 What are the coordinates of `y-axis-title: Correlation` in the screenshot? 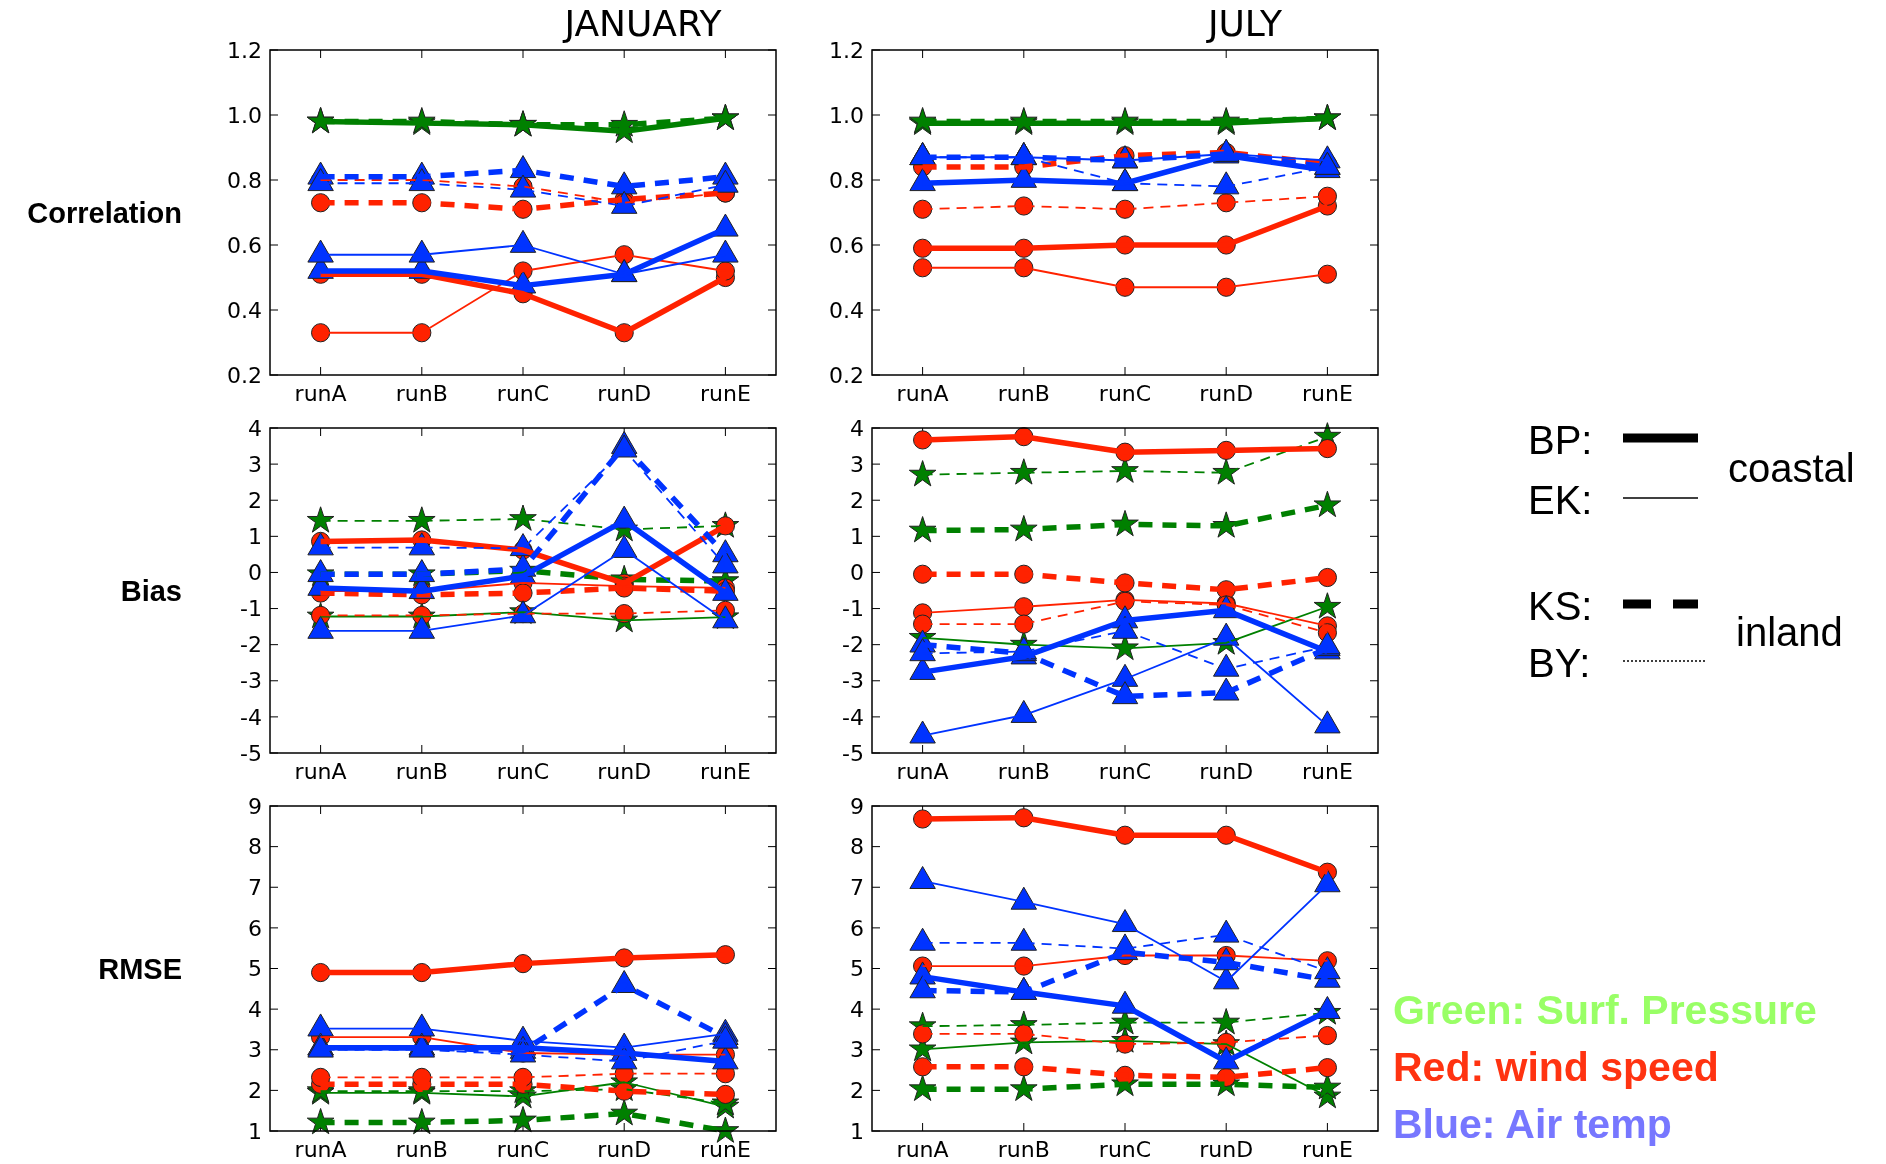 It's located at (104, 212).